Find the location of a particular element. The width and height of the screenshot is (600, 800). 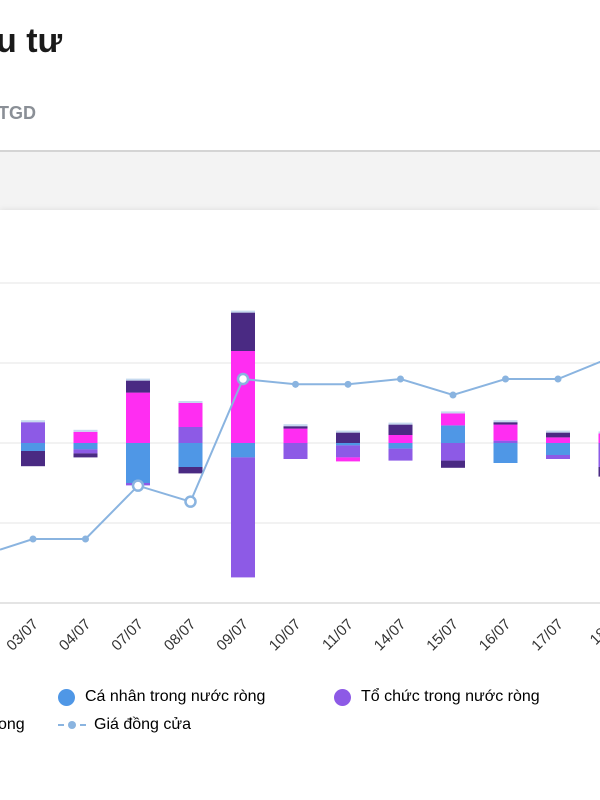

x-tick-label: 10/07 is located at coordinates (285, 635).